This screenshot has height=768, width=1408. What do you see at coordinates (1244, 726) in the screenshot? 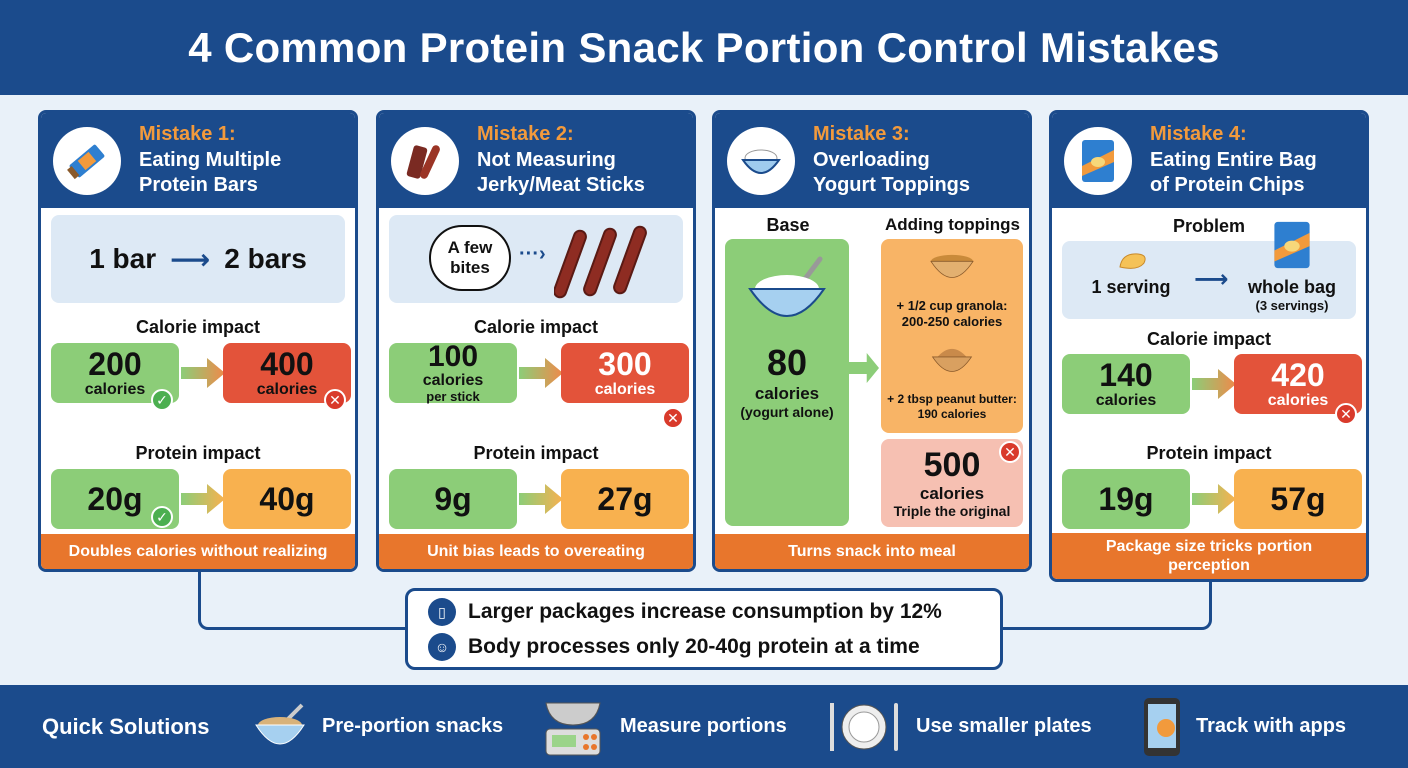
I see `solution-item: Track with apps` at bounding box center [1244, 726].